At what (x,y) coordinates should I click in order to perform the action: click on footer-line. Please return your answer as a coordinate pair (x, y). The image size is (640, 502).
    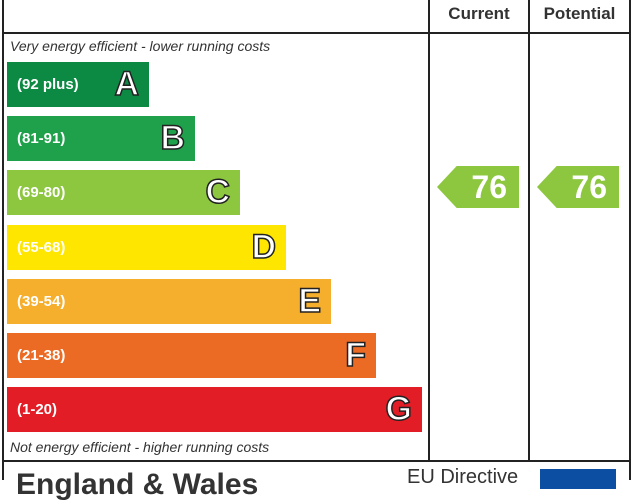
    Looking at the image, I should click on (316, 461).